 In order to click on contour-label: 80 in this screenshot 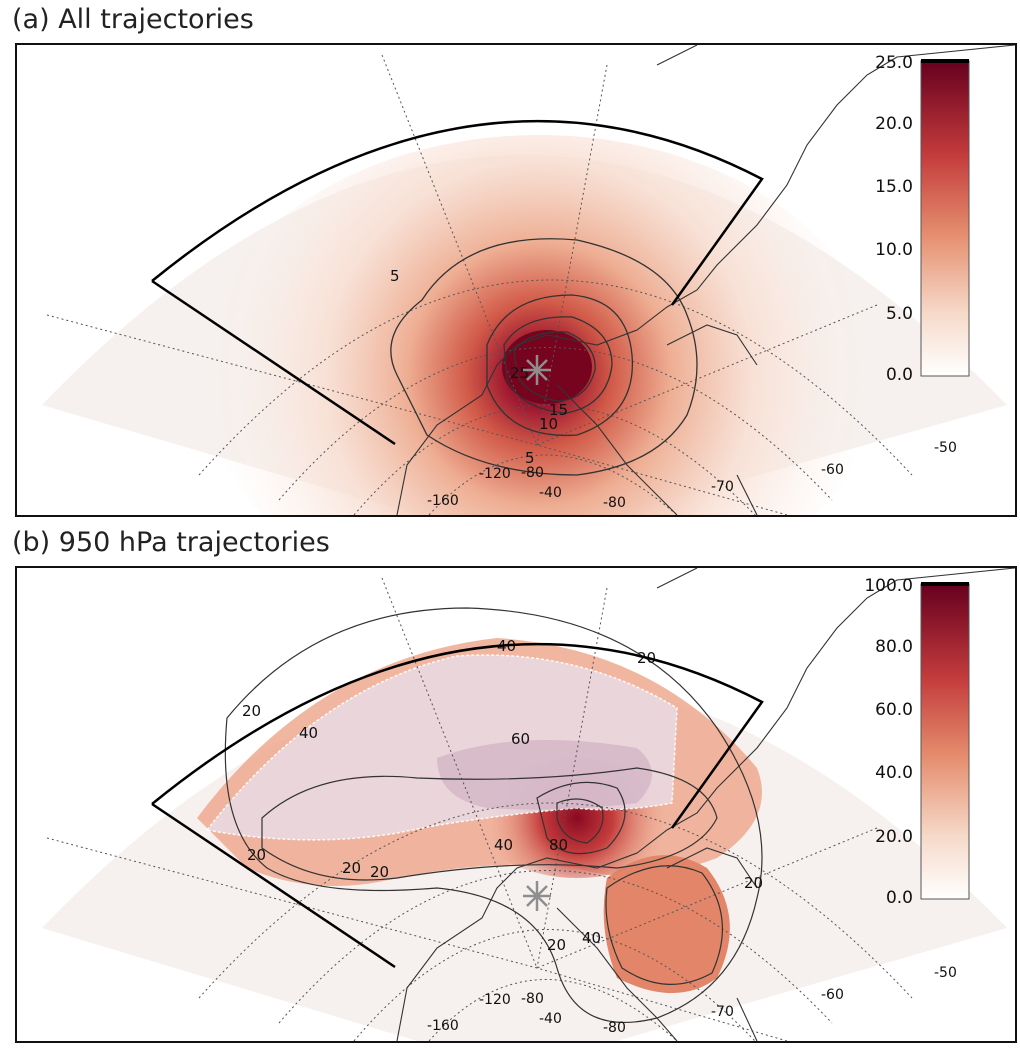, I will do `click(558, 845)`.